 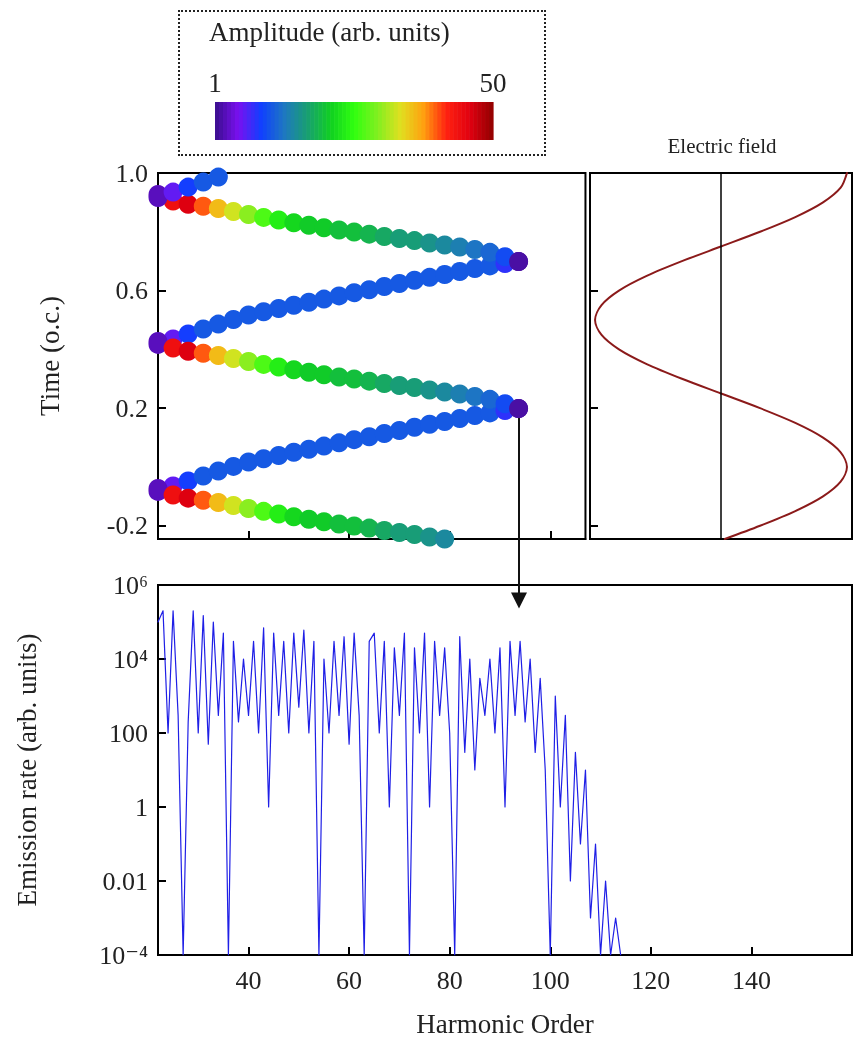 What do you see at coordinates (127, 526) in the screenshot?
I see `y-tick-label: -0.2` at bounding box center [127, 526].